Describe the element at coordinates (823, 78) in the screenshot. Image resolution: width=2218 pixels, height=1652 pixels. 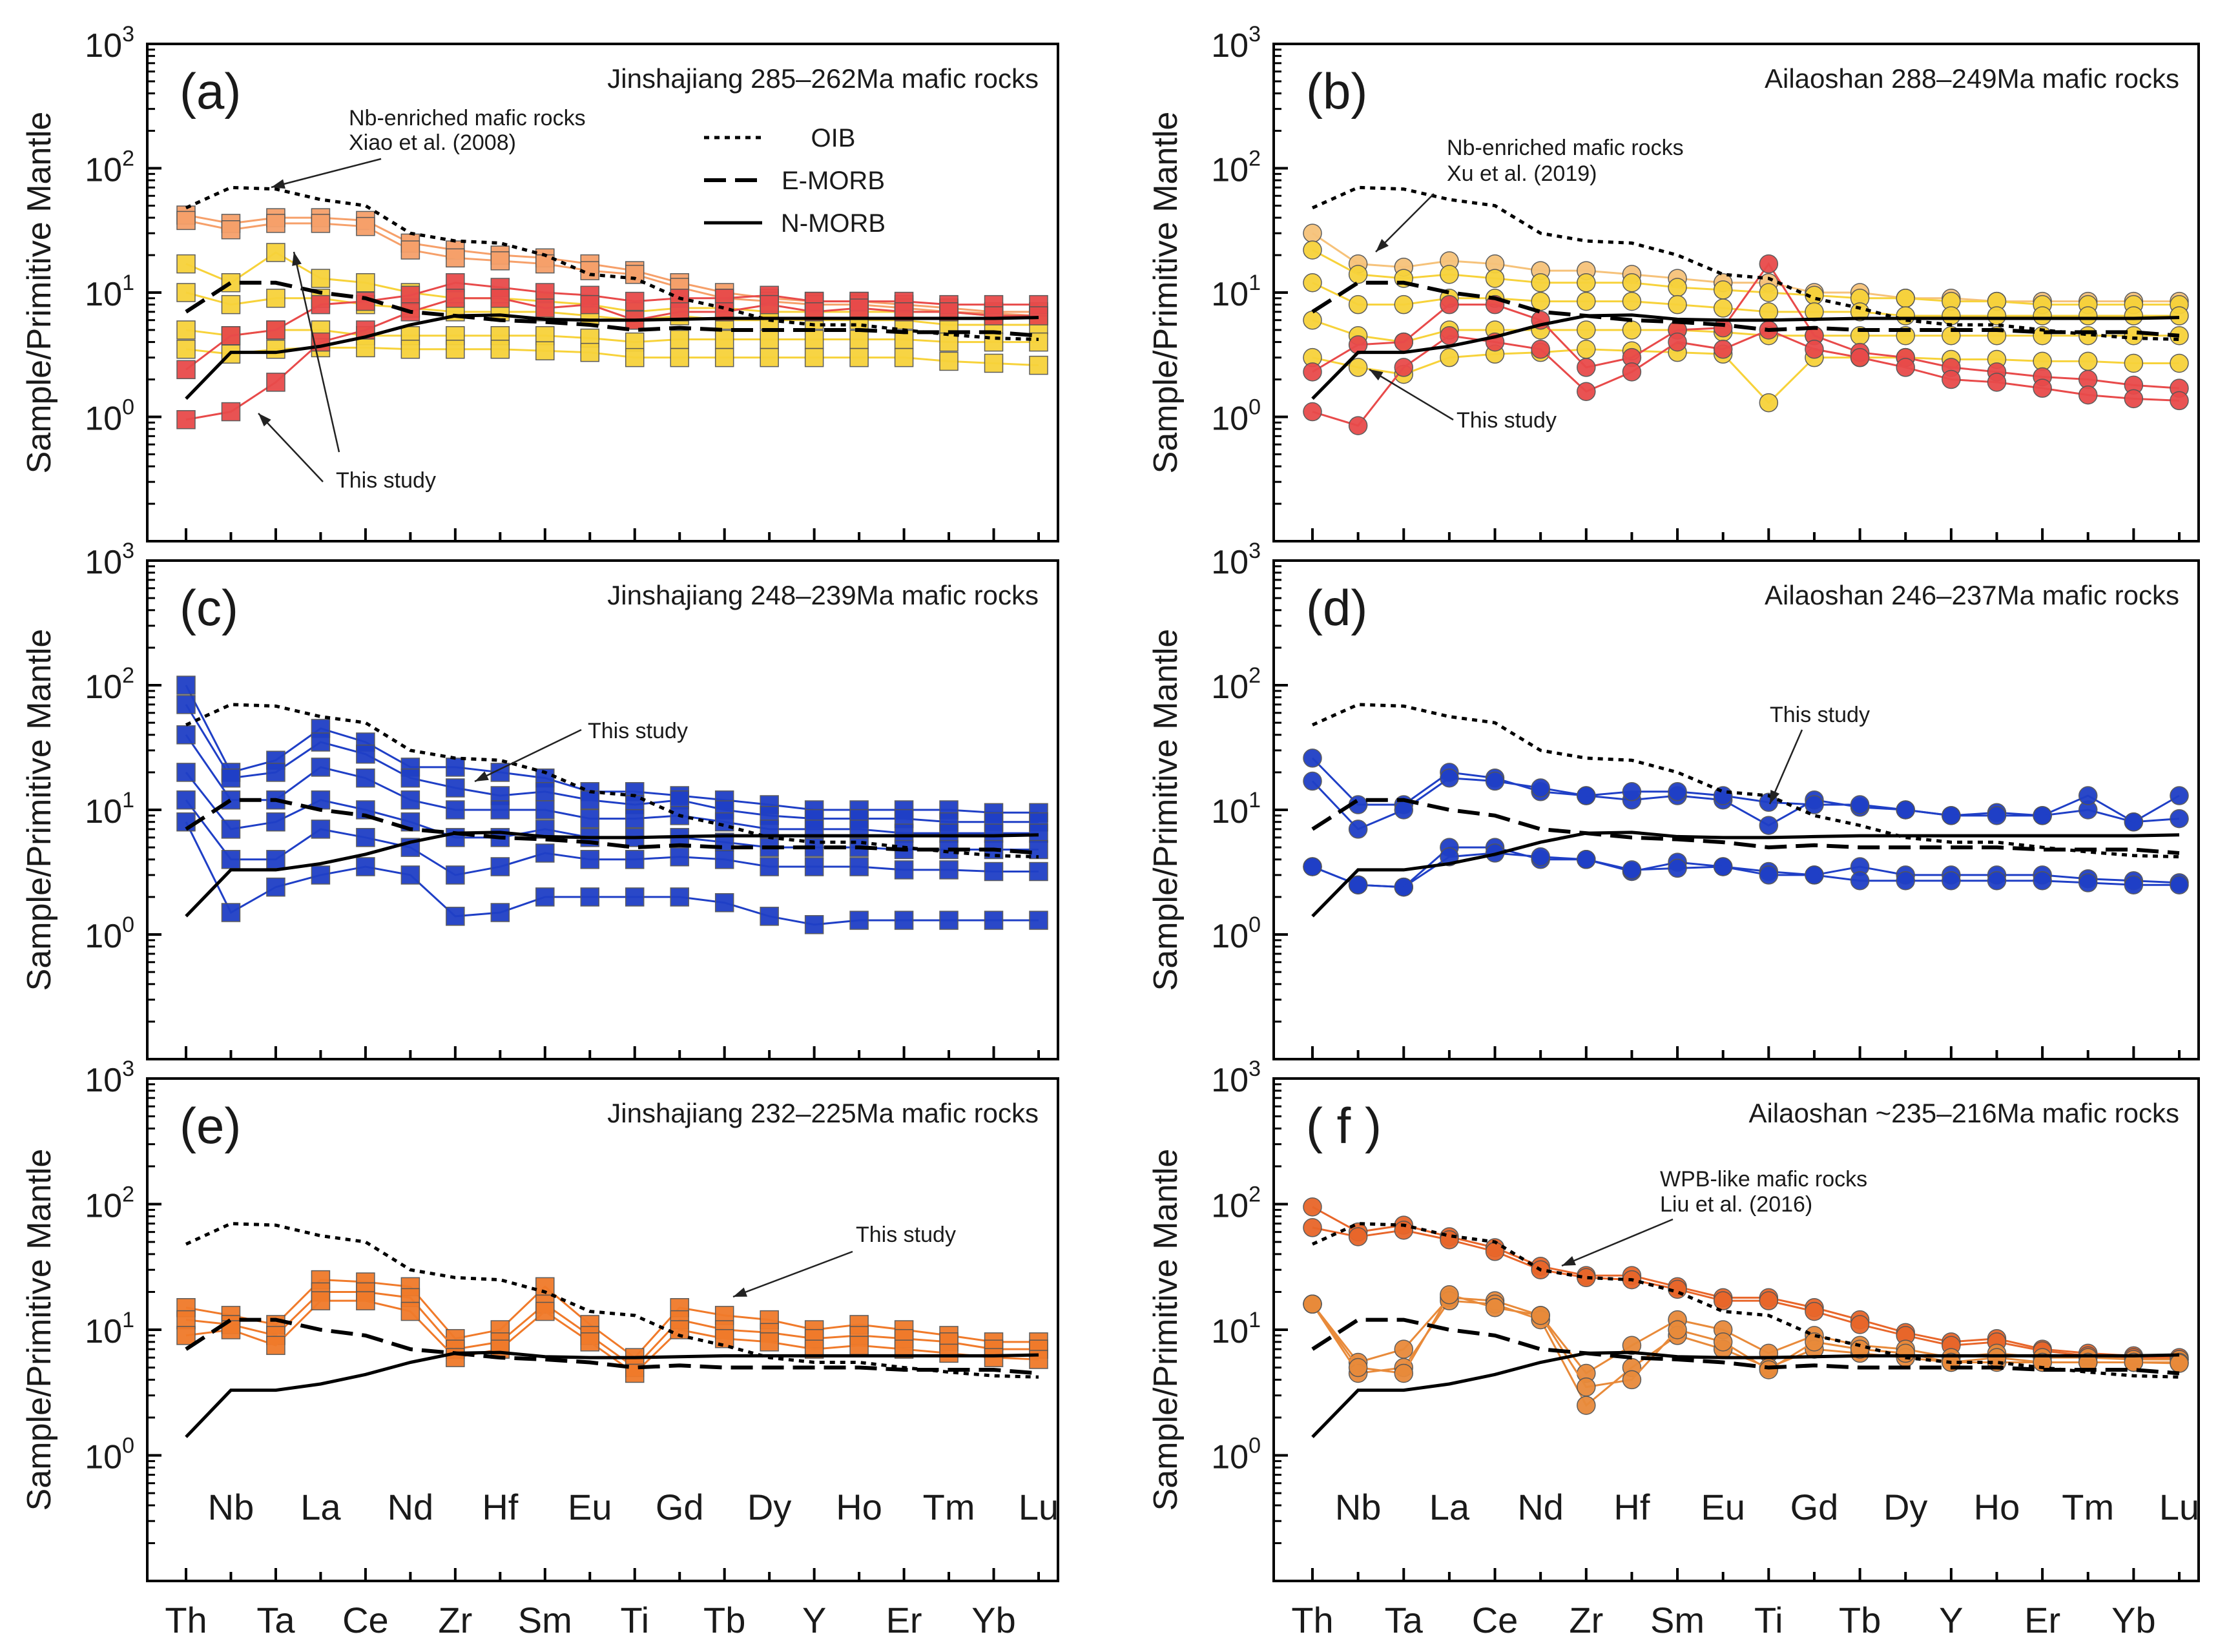
I see `panel-title: Jinshajiang 285–262Ma mafic rocks` at that location.